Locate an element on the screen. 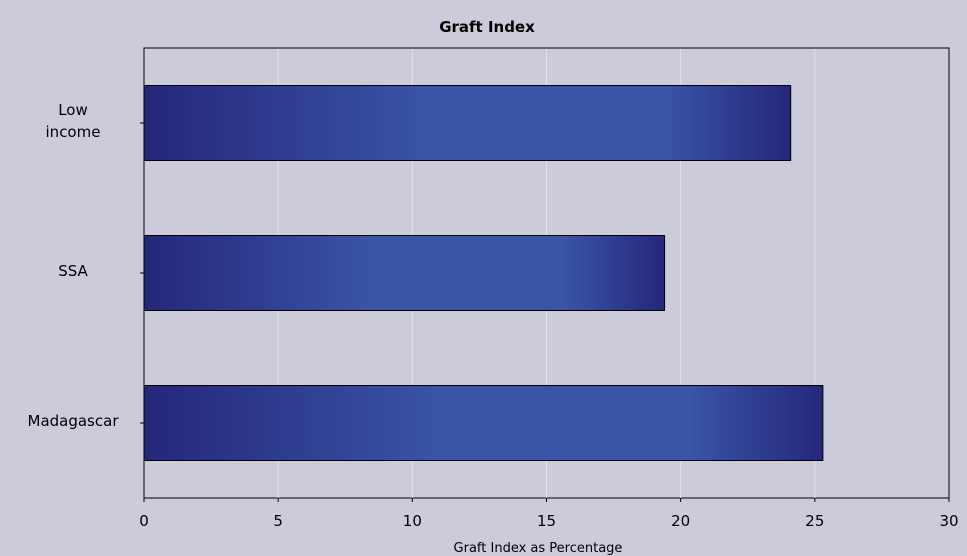  bar-low-income is located at coordinates (467, 123).